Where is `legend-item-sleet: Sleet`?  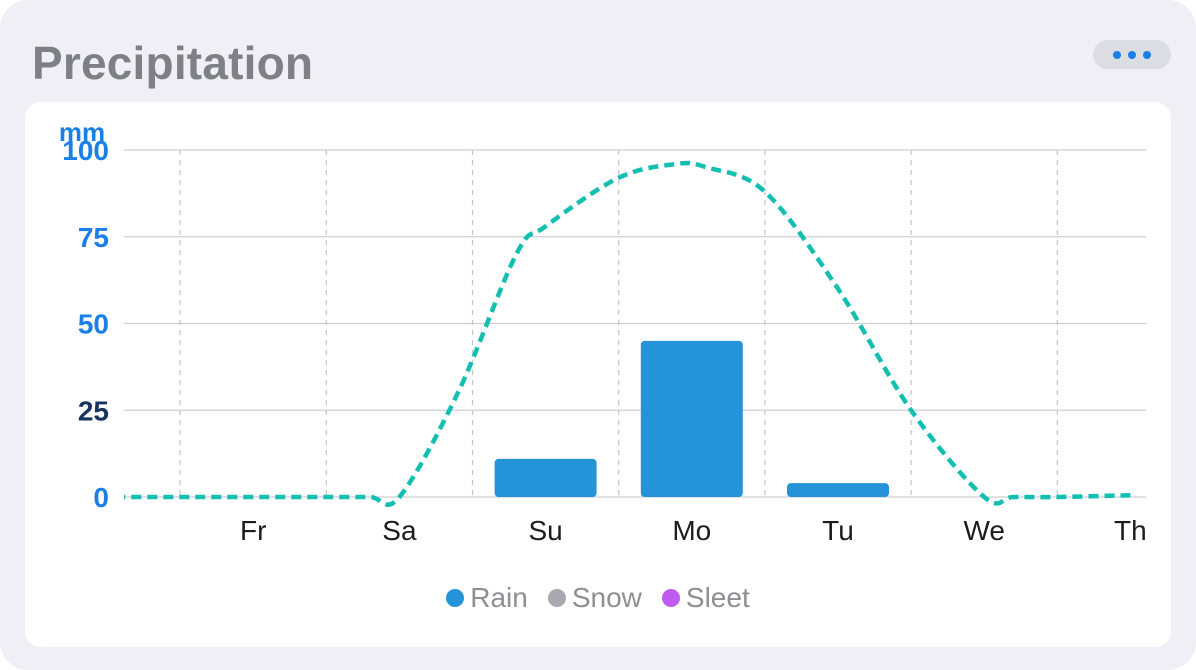 legend-item-sleet: Sleet is located at coordinates (705, 598).